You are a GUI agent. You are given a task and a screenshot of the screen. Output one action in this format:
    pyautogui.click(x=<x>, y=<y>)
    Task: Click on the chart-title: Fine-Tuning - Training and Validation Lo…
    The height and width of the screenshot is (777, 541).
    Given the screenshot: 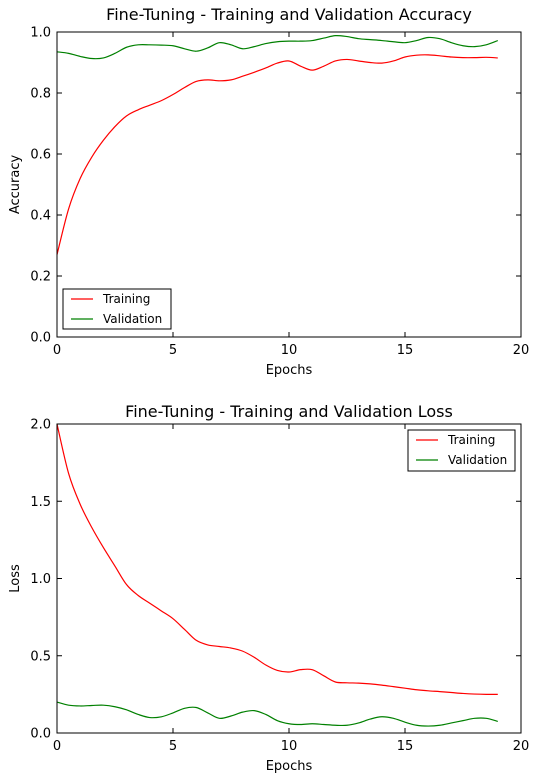 What is the action you would take?
    pyautogui.click(x=289, y=411)
    